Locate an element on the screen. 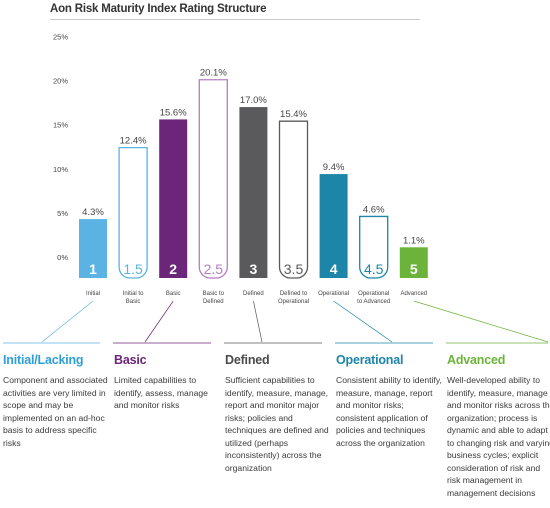 Image resolution: width=550 pixels, height=508 pixels. rating-number: 1.5 is located at coordinates (133, 269).